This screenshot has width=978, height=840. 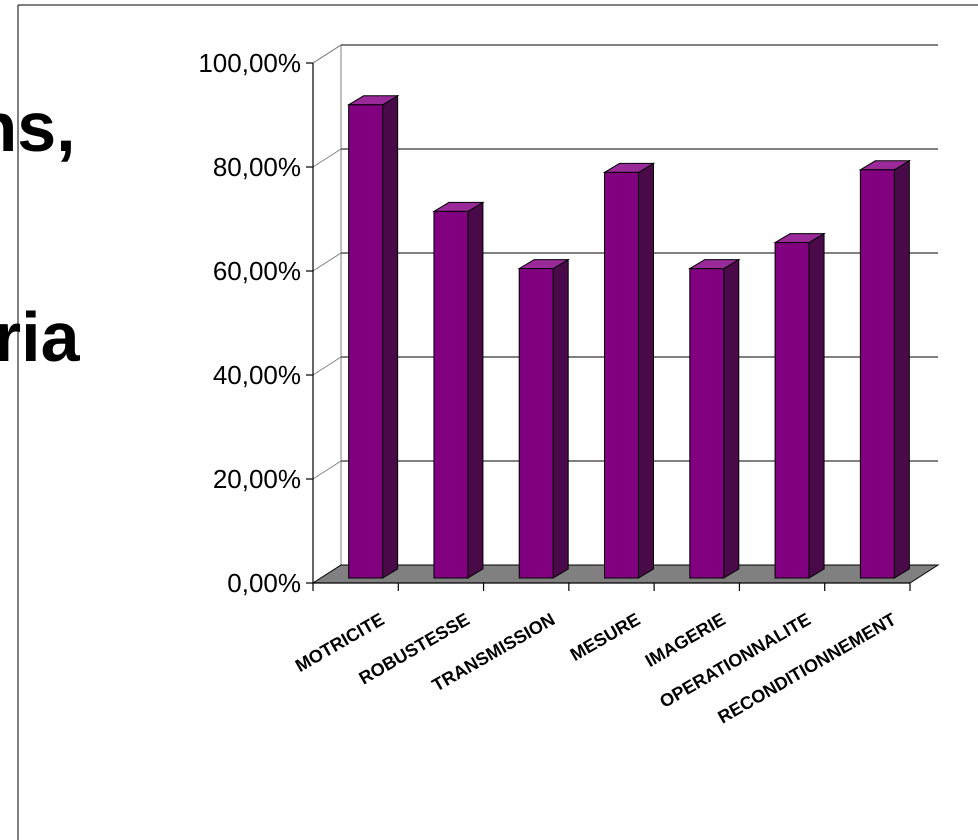 What do you see at coordinates (605, 637) in the screenshot?
I see `x-category-label: MESURE` at bounding box center [605, 637].